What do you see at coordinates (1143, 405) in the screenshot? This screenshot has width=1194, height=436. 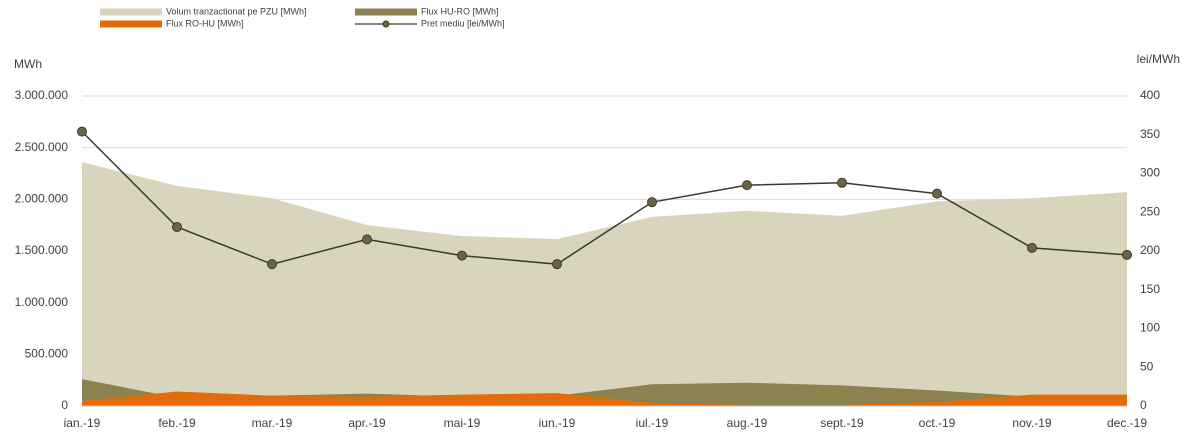 I see `y2-tick-label: 0` at bounding box center [1143, 405].